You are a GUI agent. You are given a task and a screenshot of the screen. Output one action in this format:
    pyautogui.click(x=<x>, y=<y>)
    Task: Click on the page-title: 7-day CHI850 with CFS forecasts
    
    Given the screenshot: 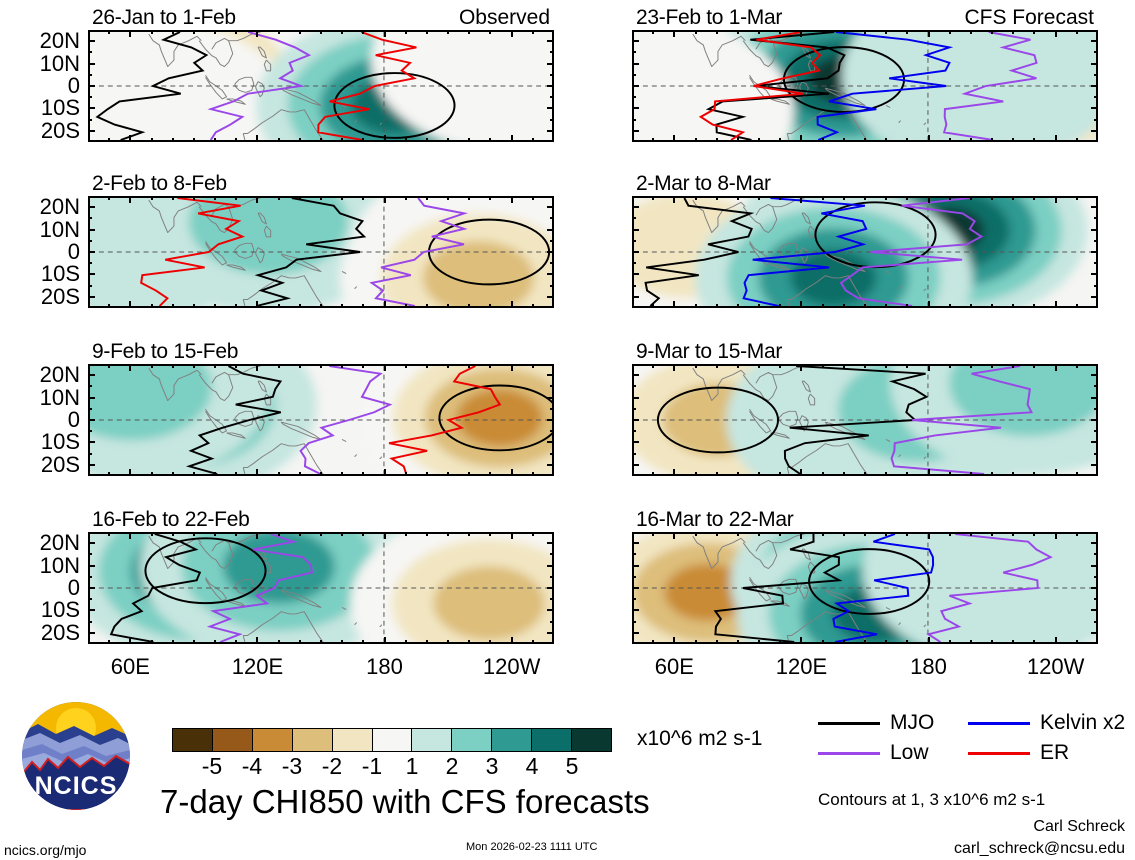 What is the action you would take?
    pyautogui.click(x=405, y=801)
    